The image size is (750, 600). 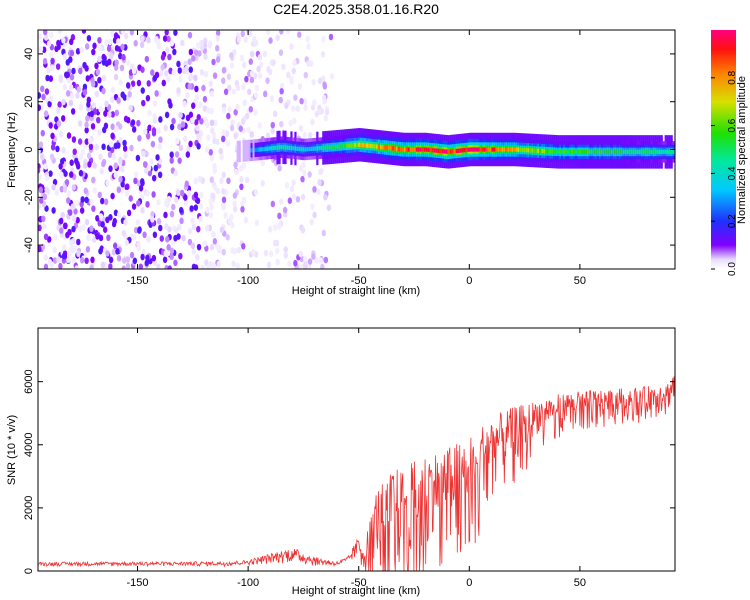 What do you see at coordinates (29, 245) in the screenshot?
I see `heatmap-y-tick-label: -40` at bounding box center [29, 245].